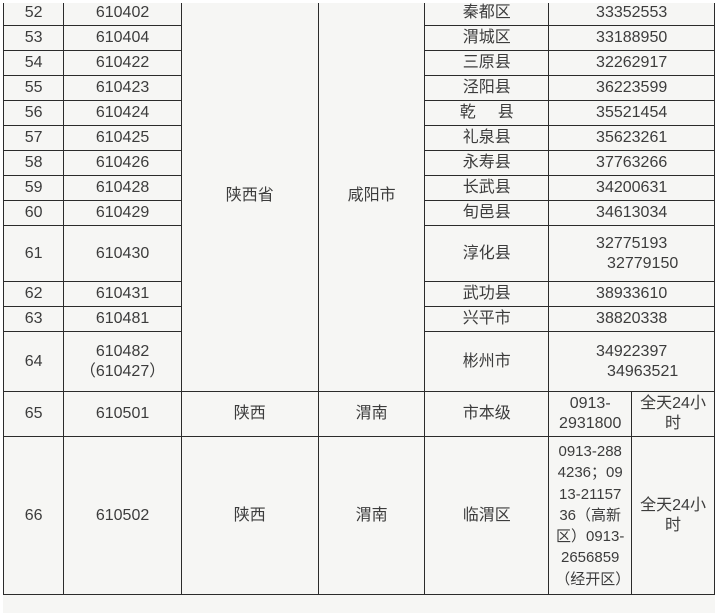 The image size is (718, 615). What do you see at coordinates (358, 253) in the screenshot?
I see `table-row: 61 610430 淳化县 32775193 32779150` at bounding box center [358, 253].